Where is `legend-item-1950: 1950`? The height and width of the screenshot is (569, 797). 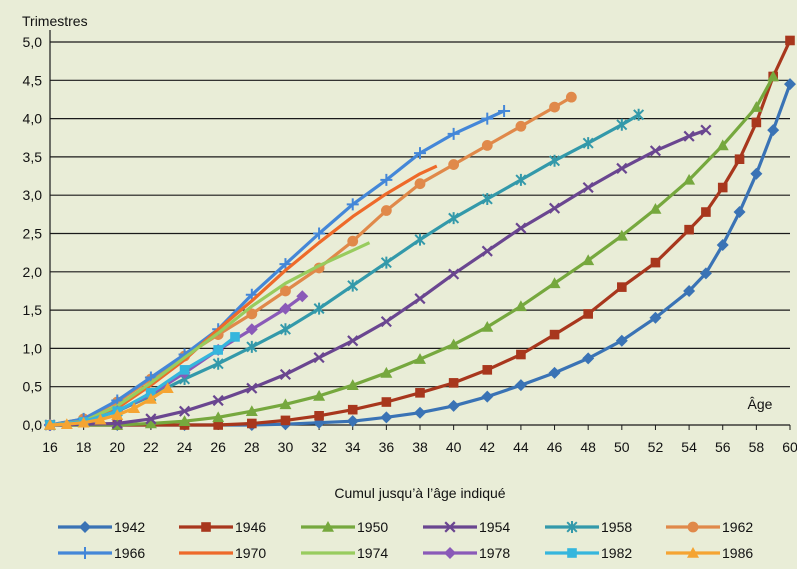 legend-item-1950: 1950 is located at coordinates (344, 527).